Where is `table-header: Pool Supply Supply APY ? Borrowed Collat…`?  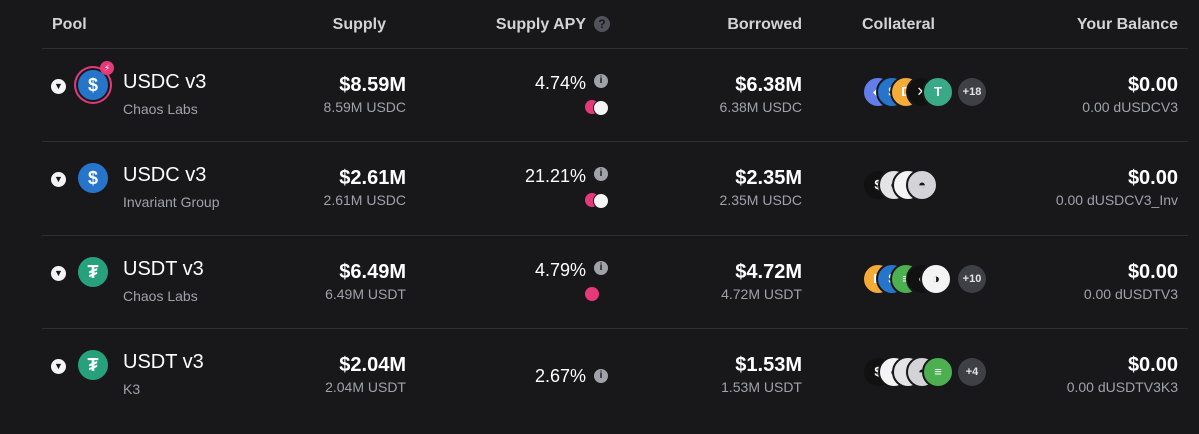 table-header: Pool Supply Supply APY ? Borrowed Collat… is located at coordinates (599, 24).